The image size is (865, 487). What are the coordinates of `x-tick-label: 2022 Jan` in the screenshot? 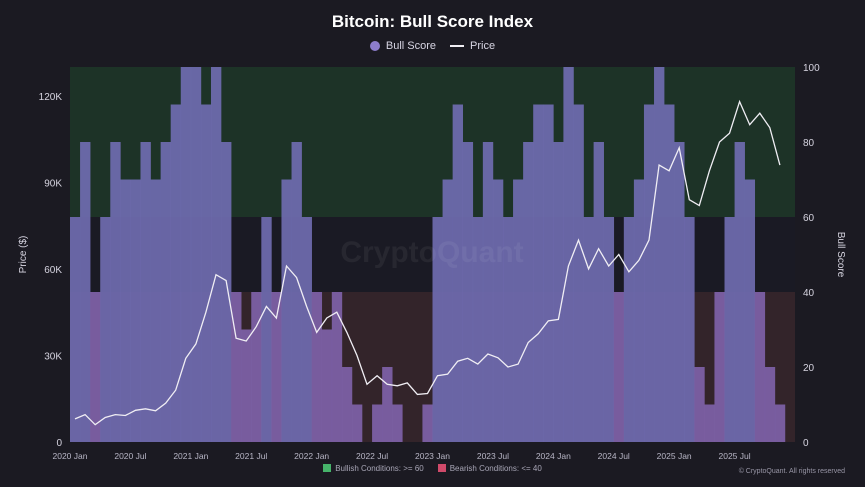 It's located at (311, 456).